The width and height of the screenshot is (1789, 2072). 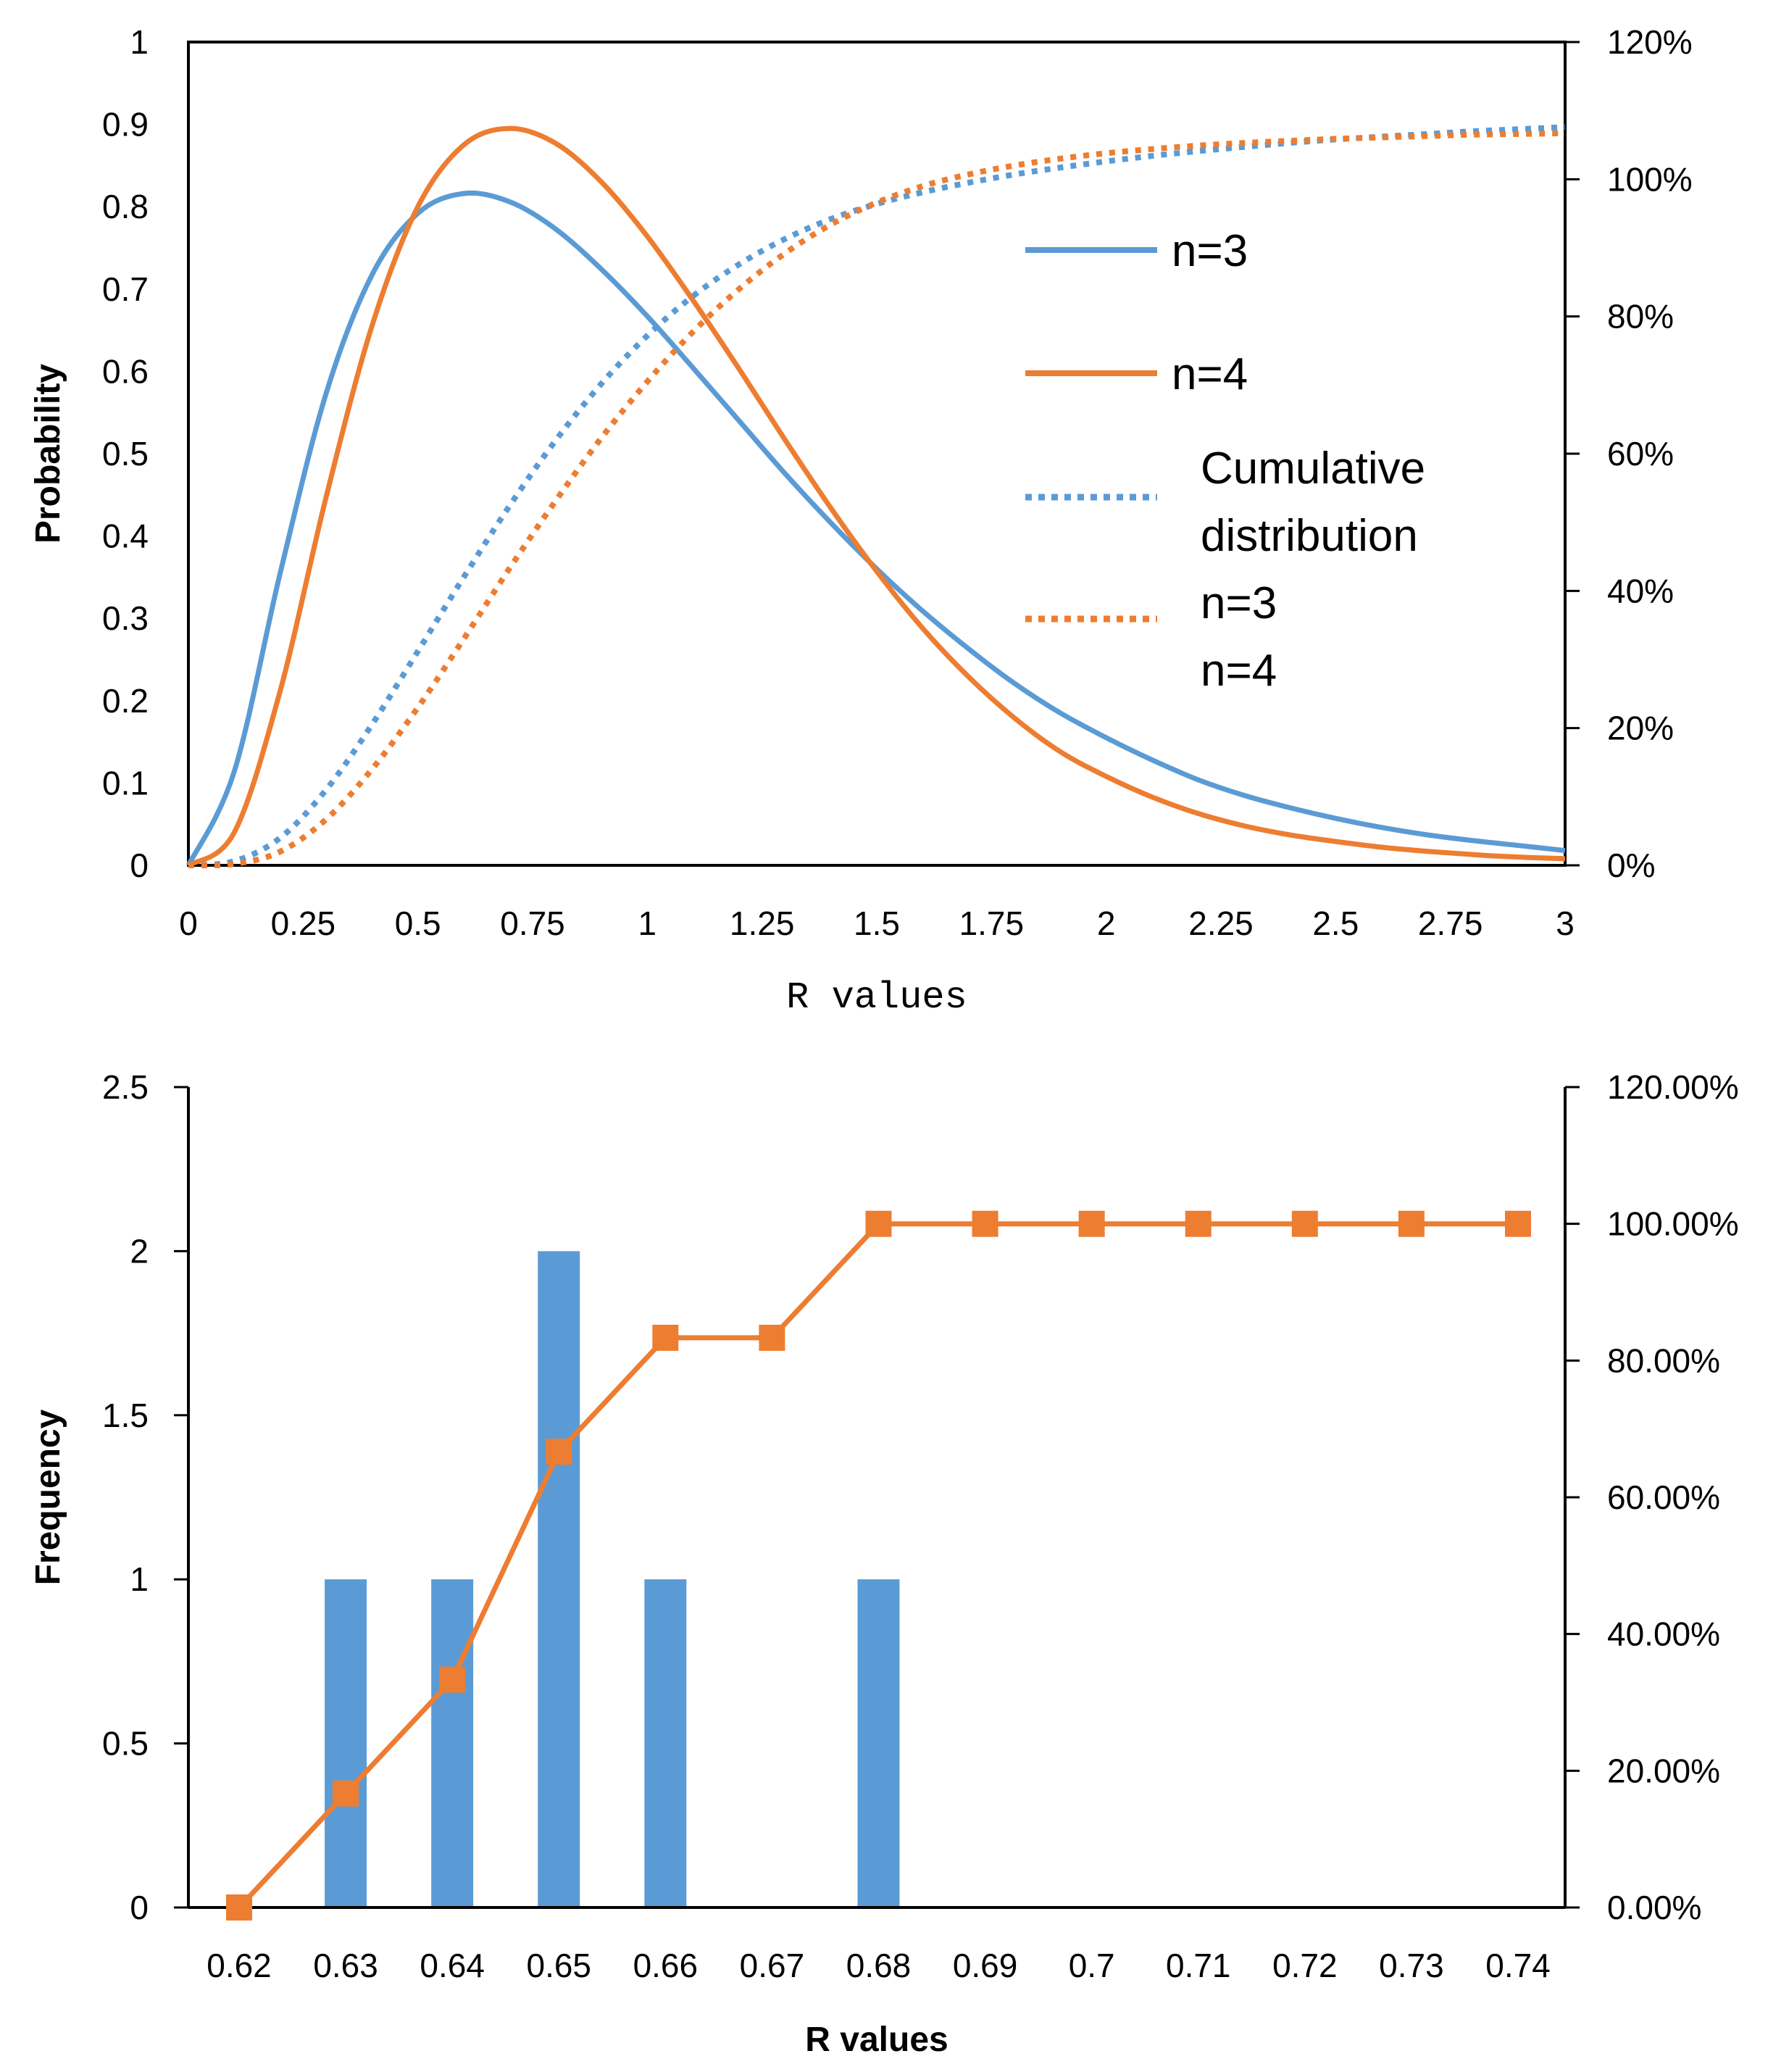 I want to click on top-x-tick-5: 1.25, so click(x=762, y=923).